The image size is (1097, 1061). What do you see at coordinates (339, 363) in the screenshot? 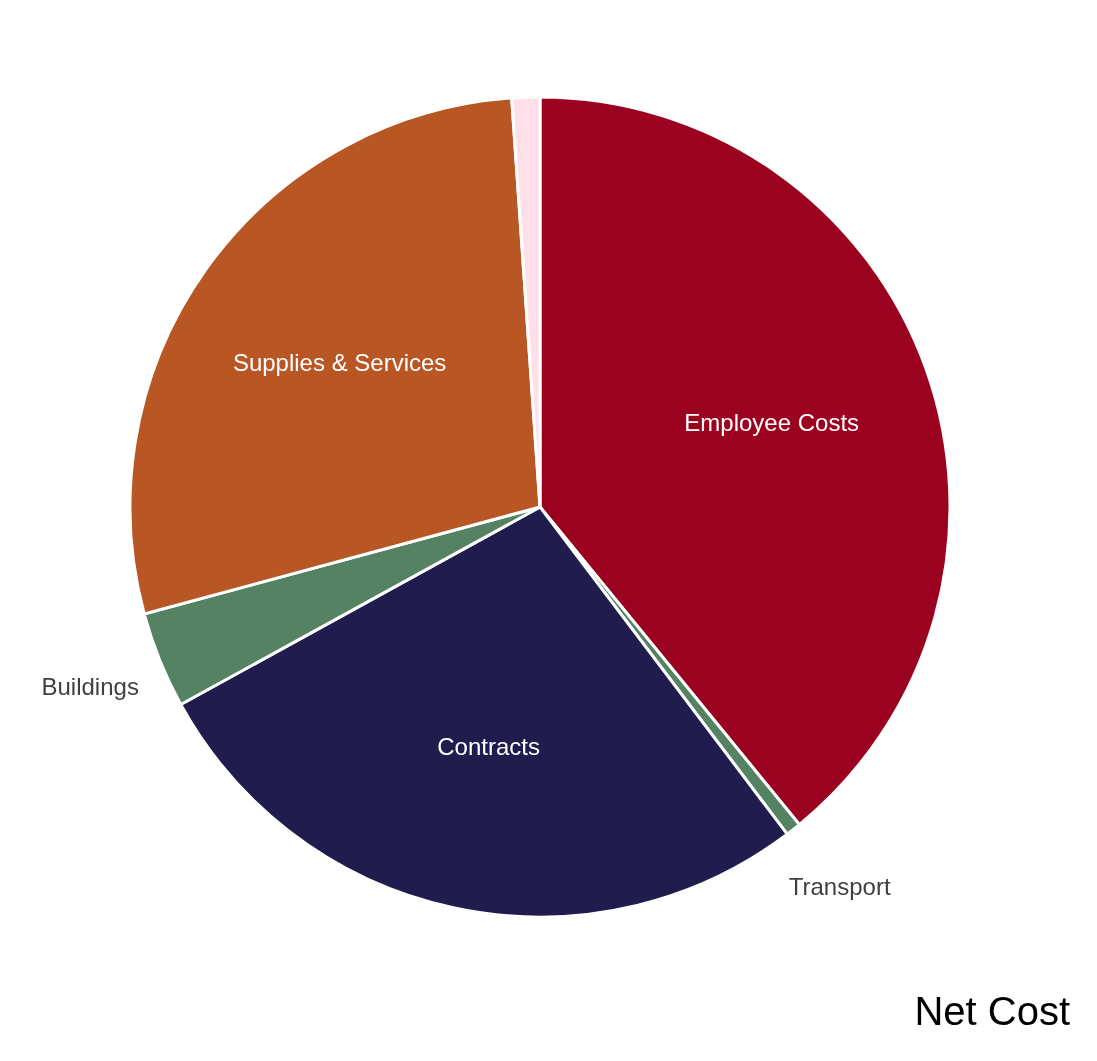
I see `slice-label: Supplies & Services` at bounding box center [339, 363].